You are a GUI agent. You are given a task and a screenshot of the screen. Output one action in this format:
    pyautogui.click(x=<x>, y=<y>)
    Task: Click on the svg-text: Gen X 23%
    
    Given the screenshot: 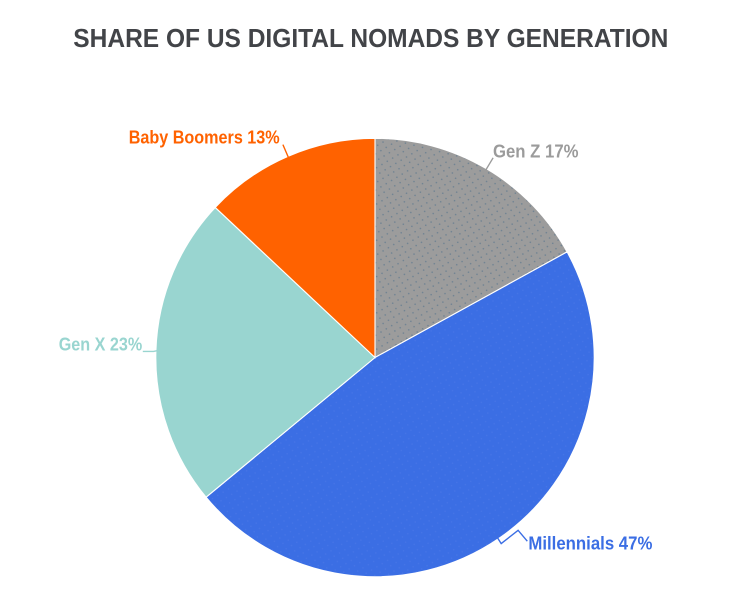 What is the action you would take?
    pyautogui.click(x=101, y=345)
    